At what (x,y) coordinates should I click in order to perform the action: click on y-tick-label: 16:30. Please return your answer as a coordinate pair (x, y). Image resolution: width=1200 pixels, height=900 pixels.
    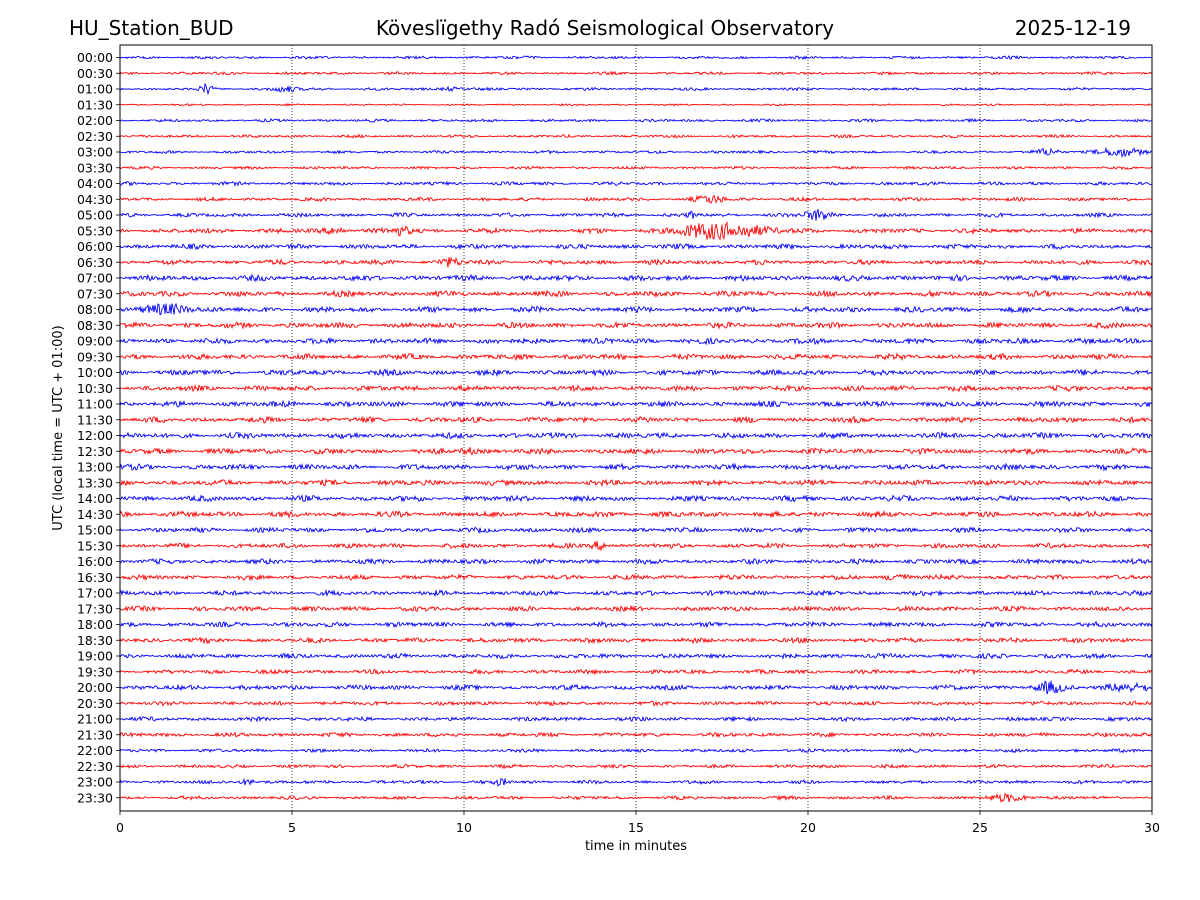
    Looking at the image, I should click on (95, 577).